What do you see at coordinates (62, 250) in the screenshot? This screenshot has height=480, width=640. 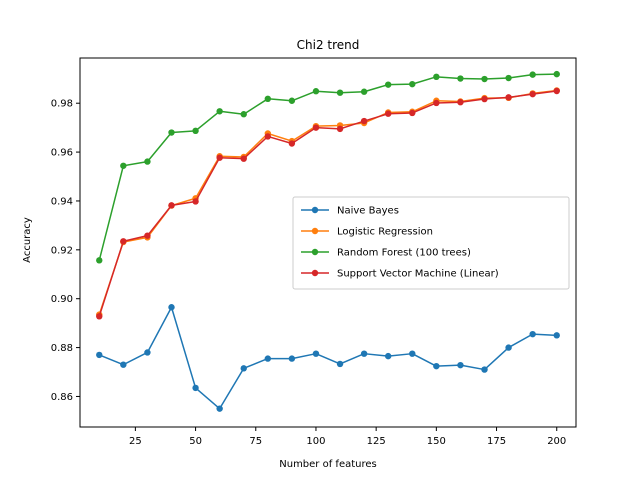 I see `y-tick-label: 0.92` at bounding box center [62, 250].